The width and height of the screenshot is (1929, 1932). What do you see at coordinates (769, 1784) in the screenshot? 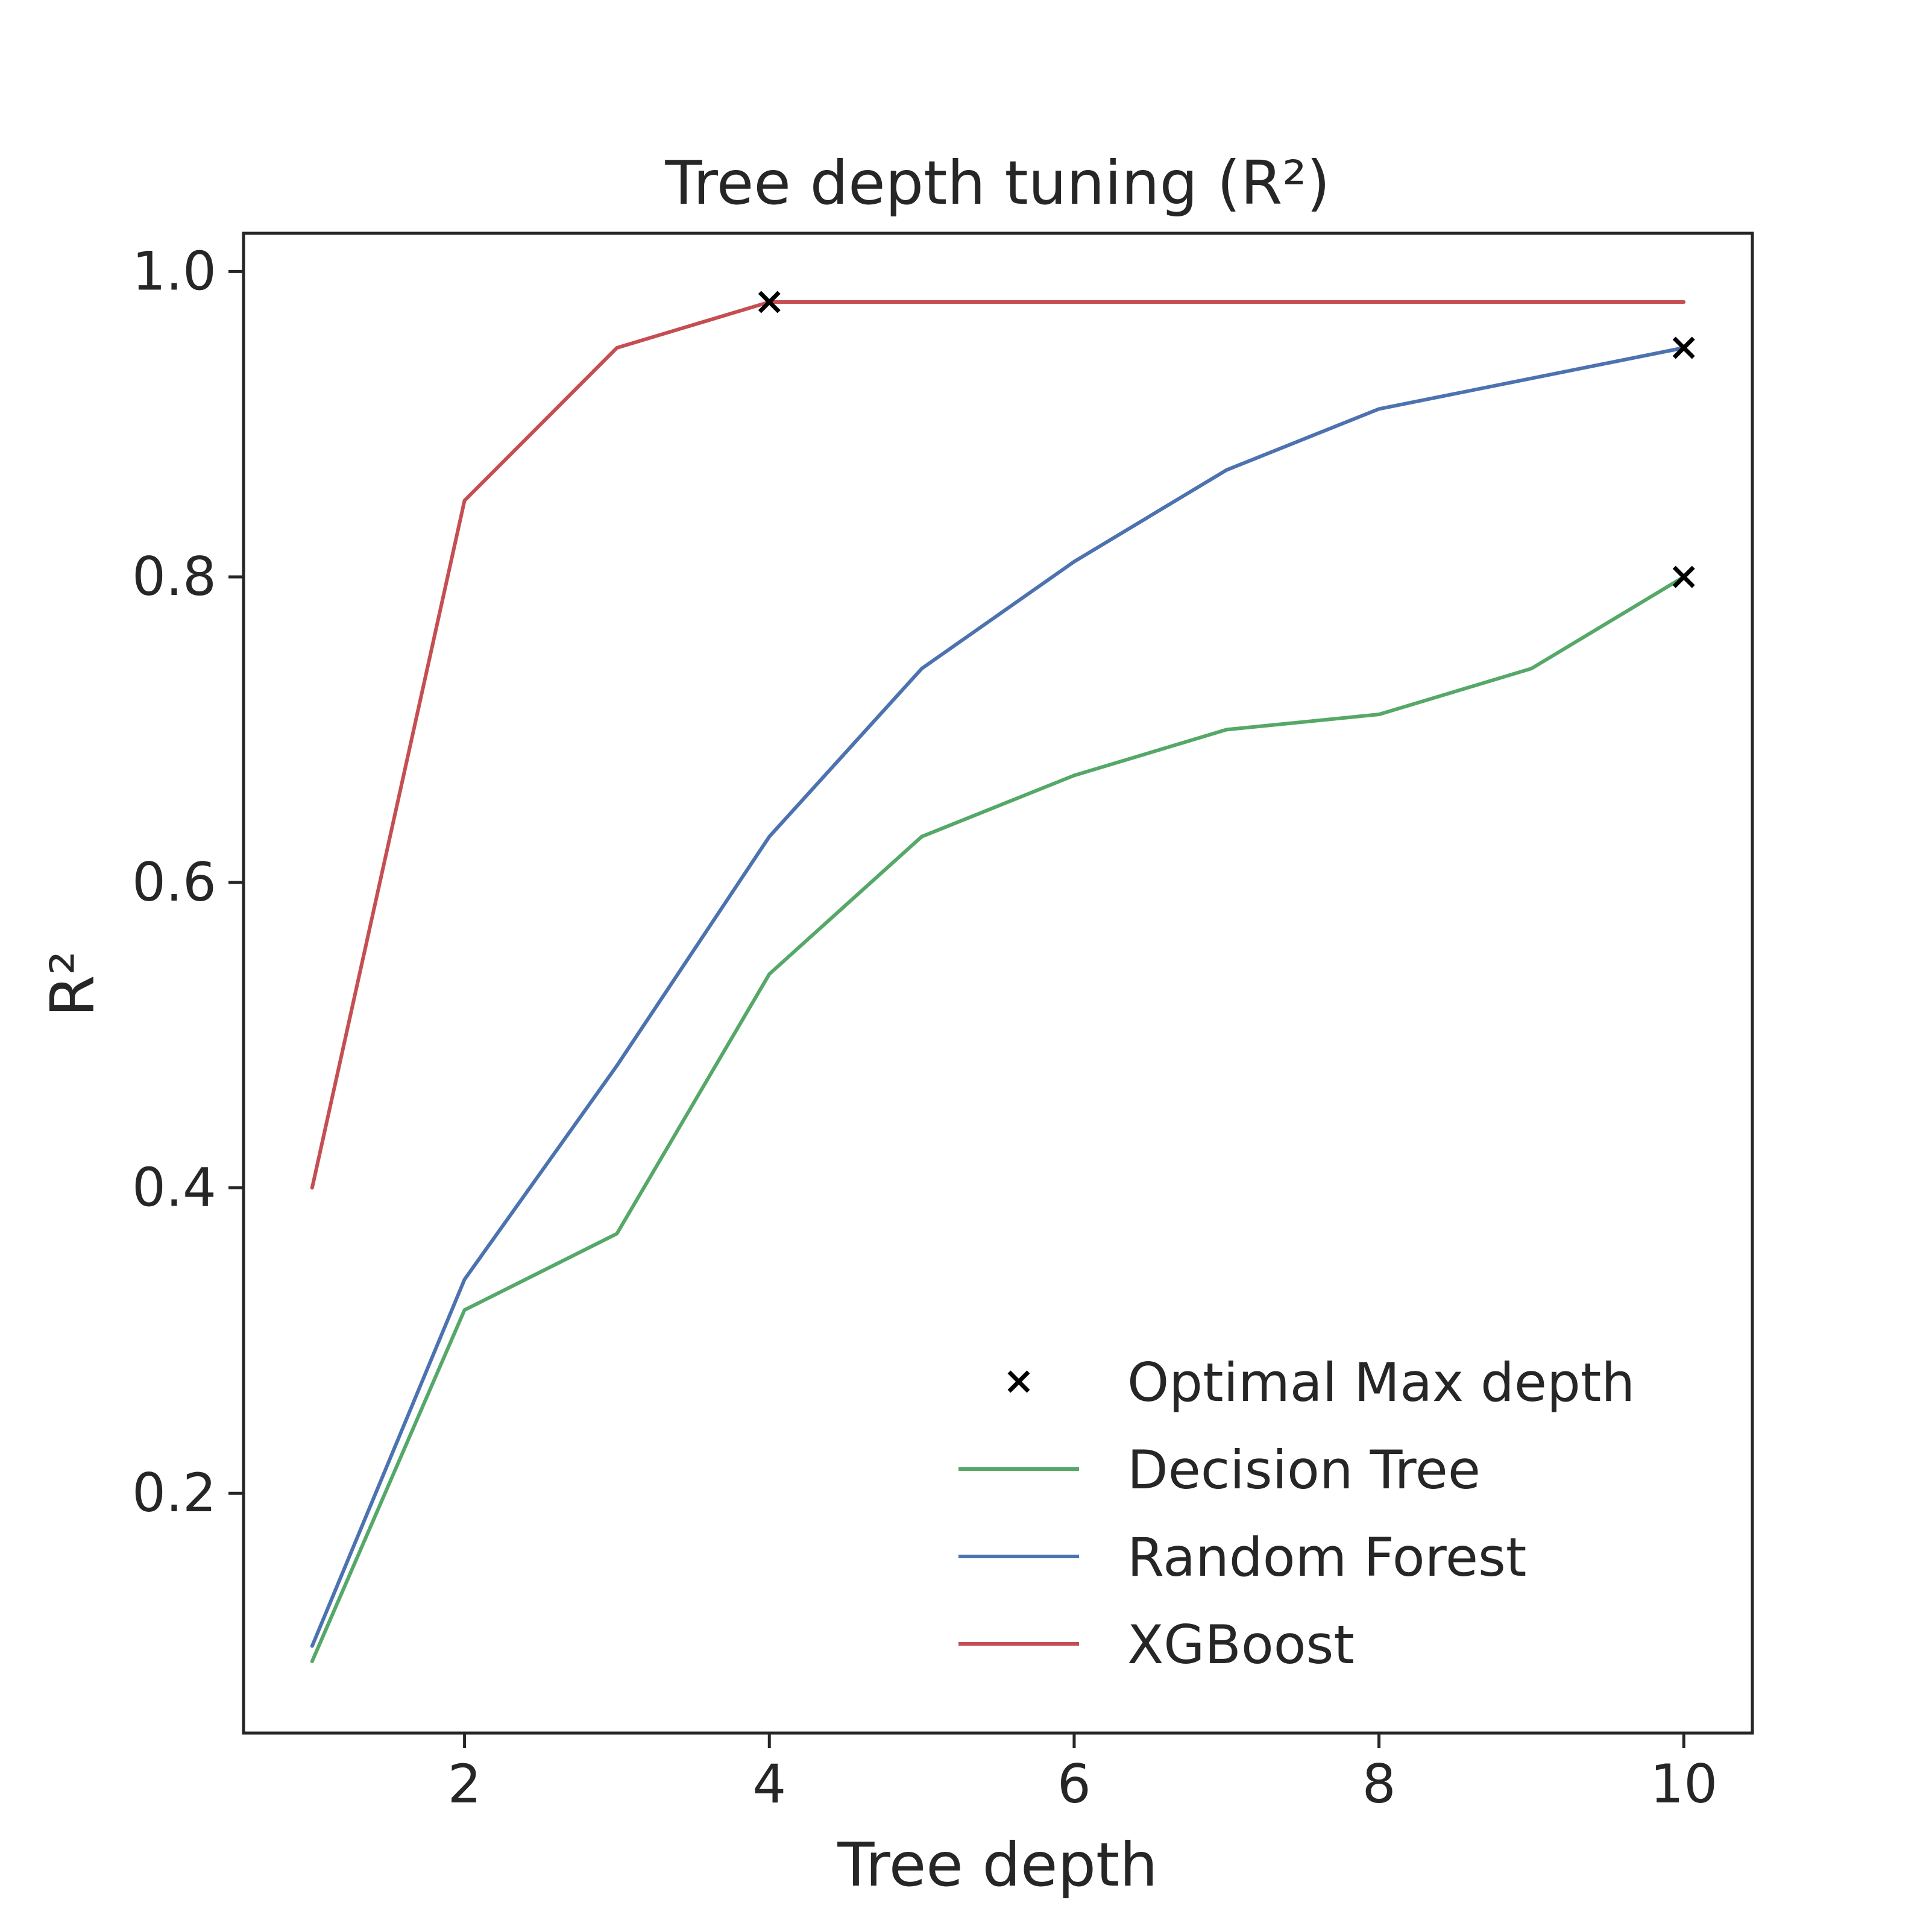
I see `x-tick-label: 4` at bounding box center [769, 1784].